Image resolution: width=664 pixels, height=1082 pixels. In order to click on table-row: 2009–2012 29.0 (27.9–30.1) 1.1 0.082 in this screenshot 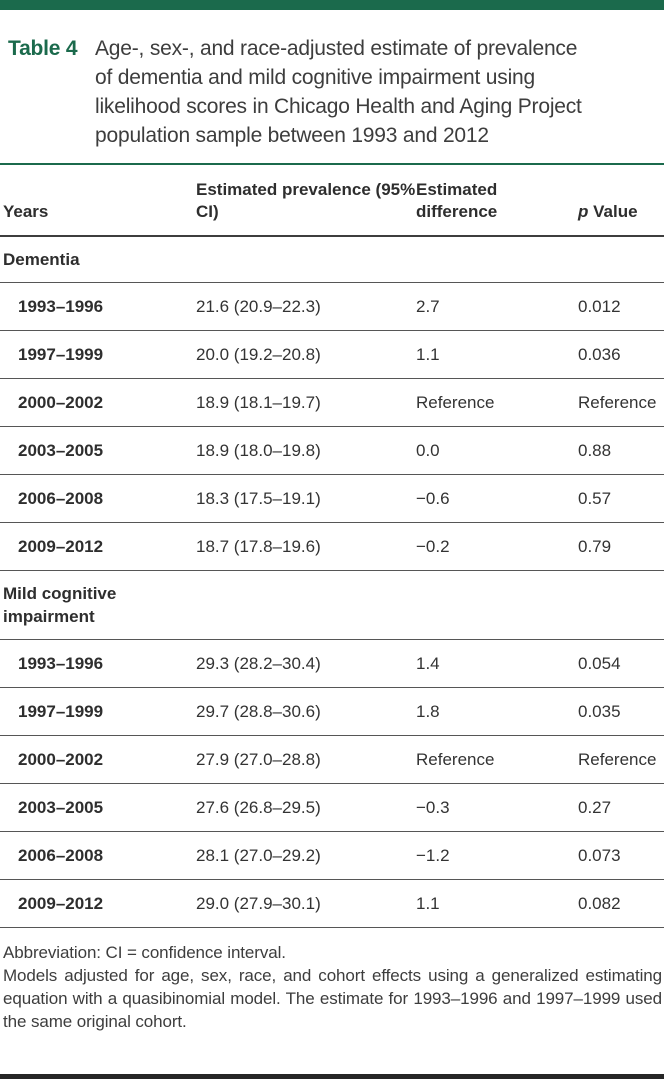, I will do `click(332, 903)`.